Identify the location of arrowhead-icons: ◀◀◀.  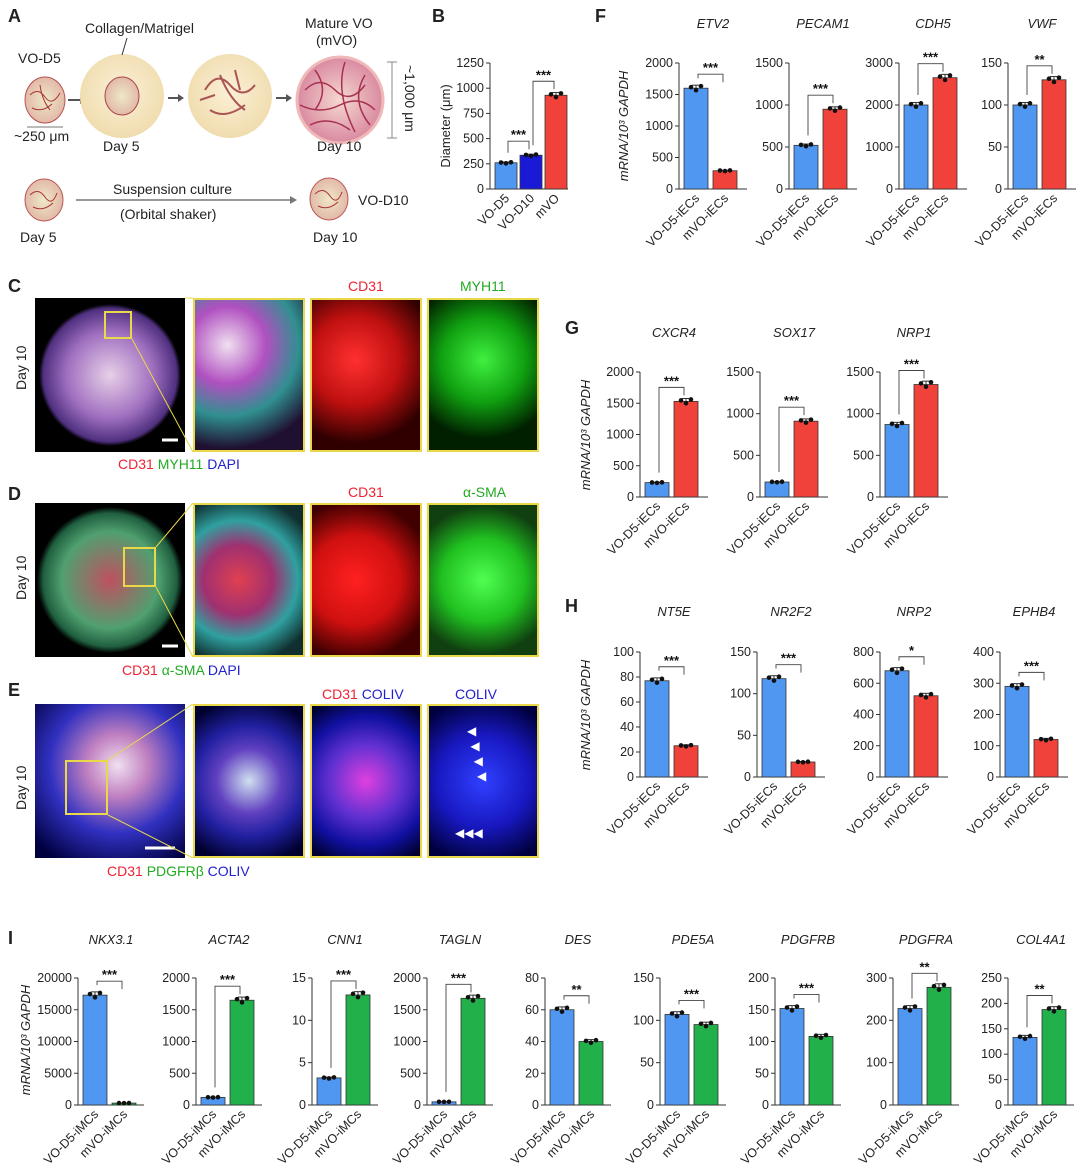
(469, 833).